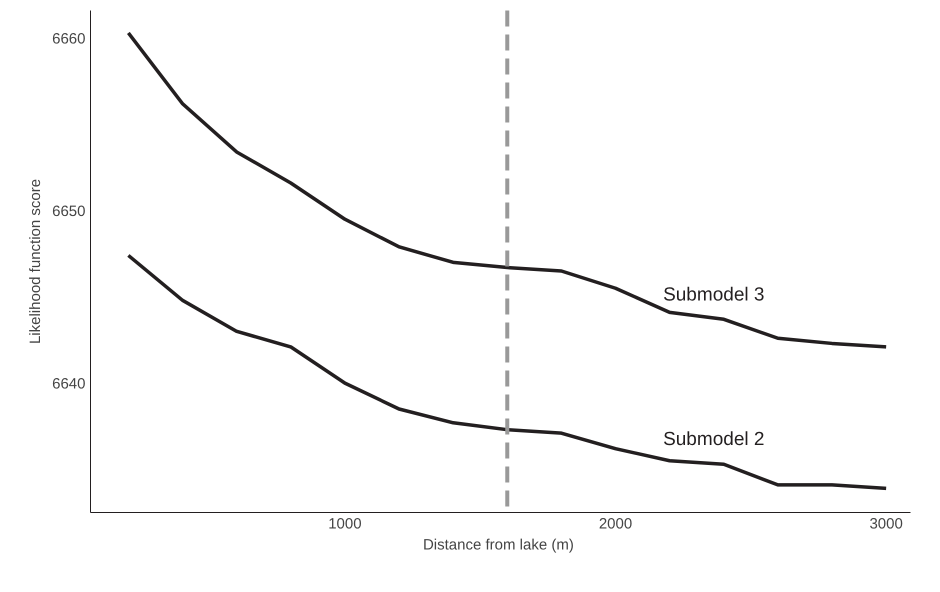 The width and height of the screenshot is (940, 592). I want to click on y-tick-label: 6640, so click(69, 384).